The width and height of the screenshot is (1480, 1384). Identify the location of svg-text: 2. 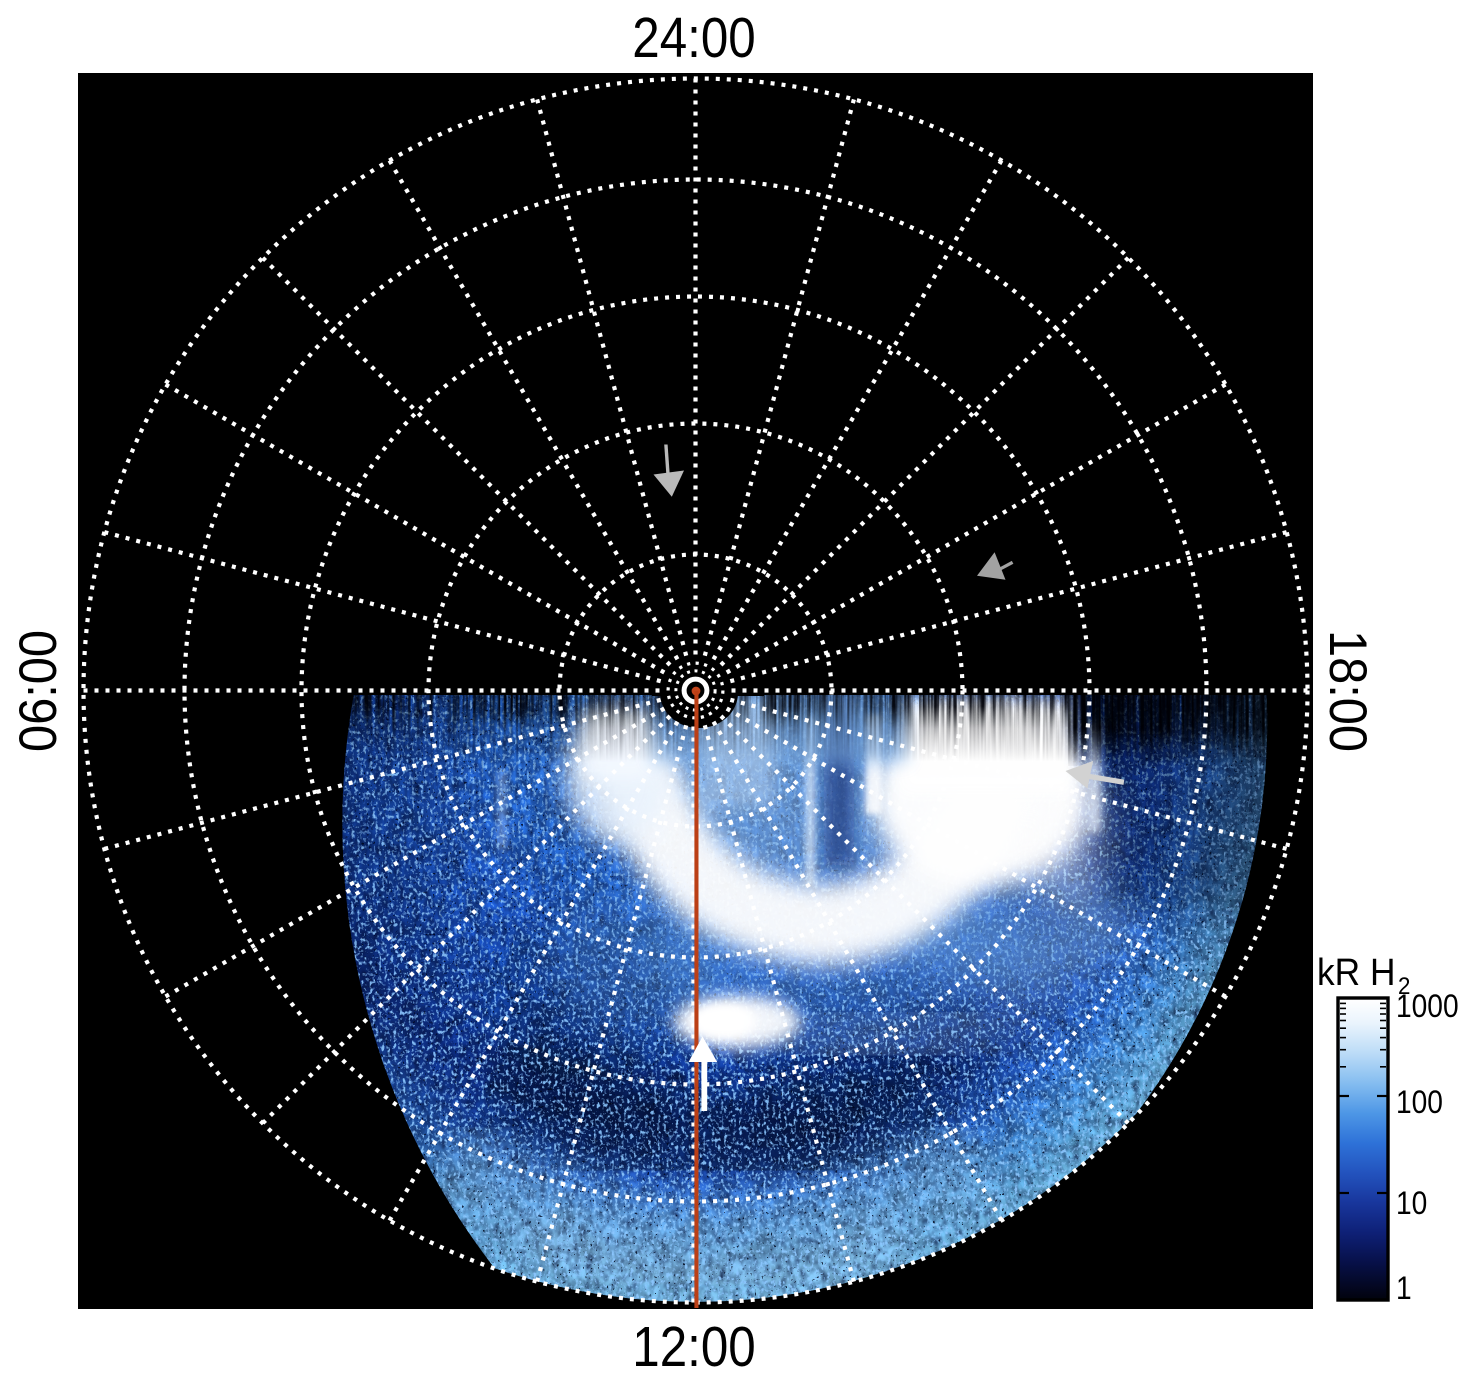
(1404, 985).